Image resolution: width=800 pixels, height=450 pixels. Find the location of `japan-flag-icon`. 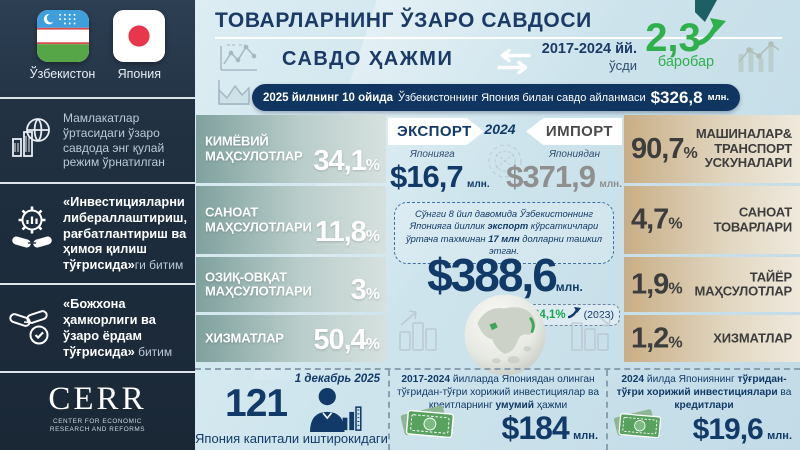

japan-flag-icon is located at coordinates (139, 36).